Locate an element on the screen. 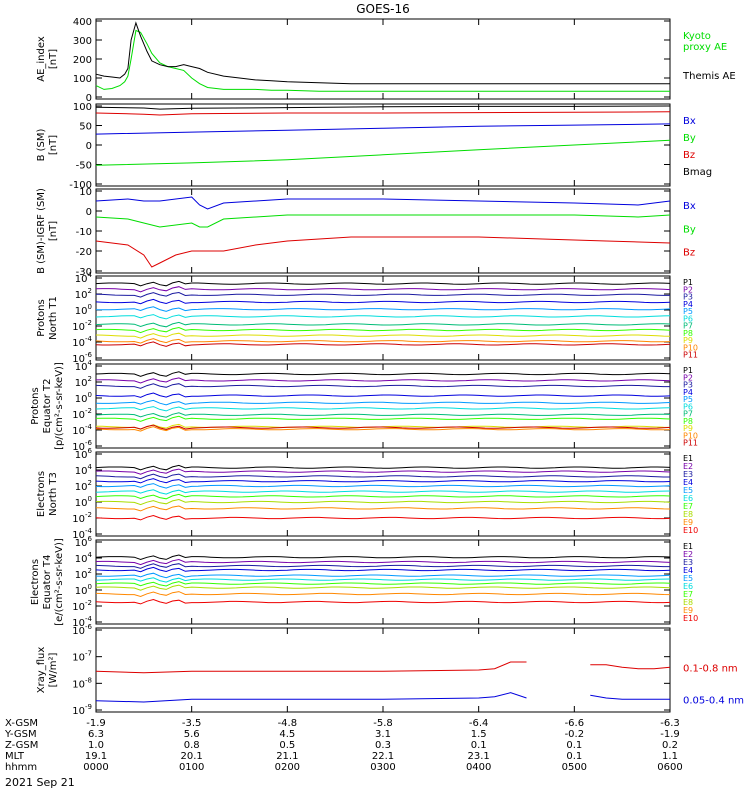 This screenshot has height=800, width=750. y-tick-label: 10 is located at coordinates (85, 192).